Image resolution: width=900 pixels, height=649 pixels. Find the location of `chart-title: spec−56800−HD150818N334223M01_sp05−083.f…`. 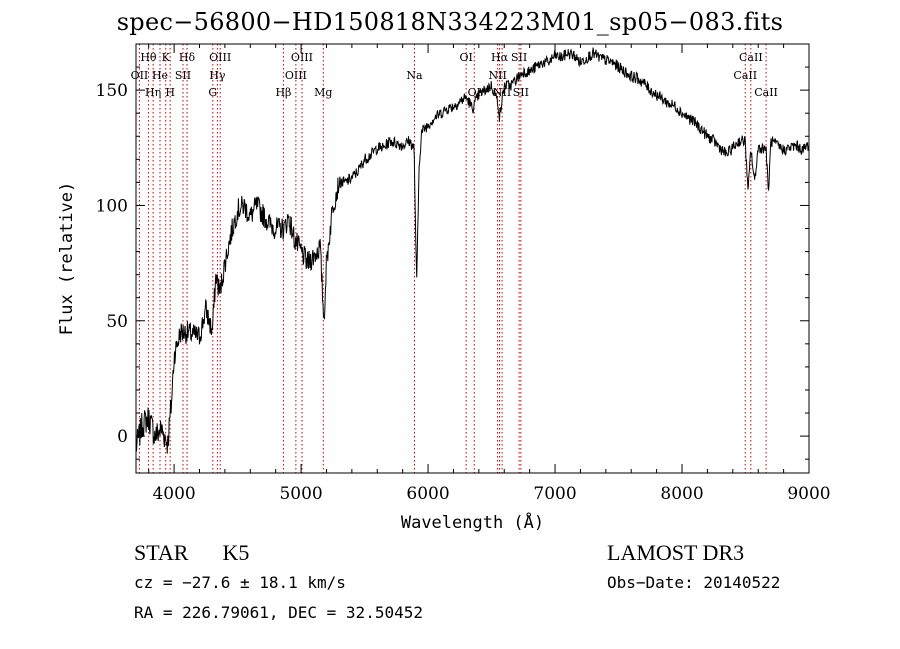

chart-title: spec−56800−HD150818N334223M01_sp05−083.f… is located at coordinates (450, 22).